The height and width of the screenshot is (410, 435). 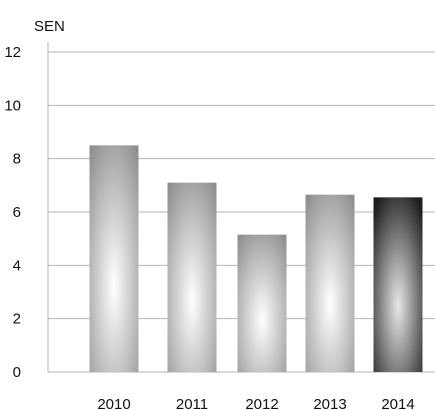 What do you see at coordinates (261, 403) in the screenshot?
I see `x-tick-label-2012: 2012` at bounding box center [261, 403].